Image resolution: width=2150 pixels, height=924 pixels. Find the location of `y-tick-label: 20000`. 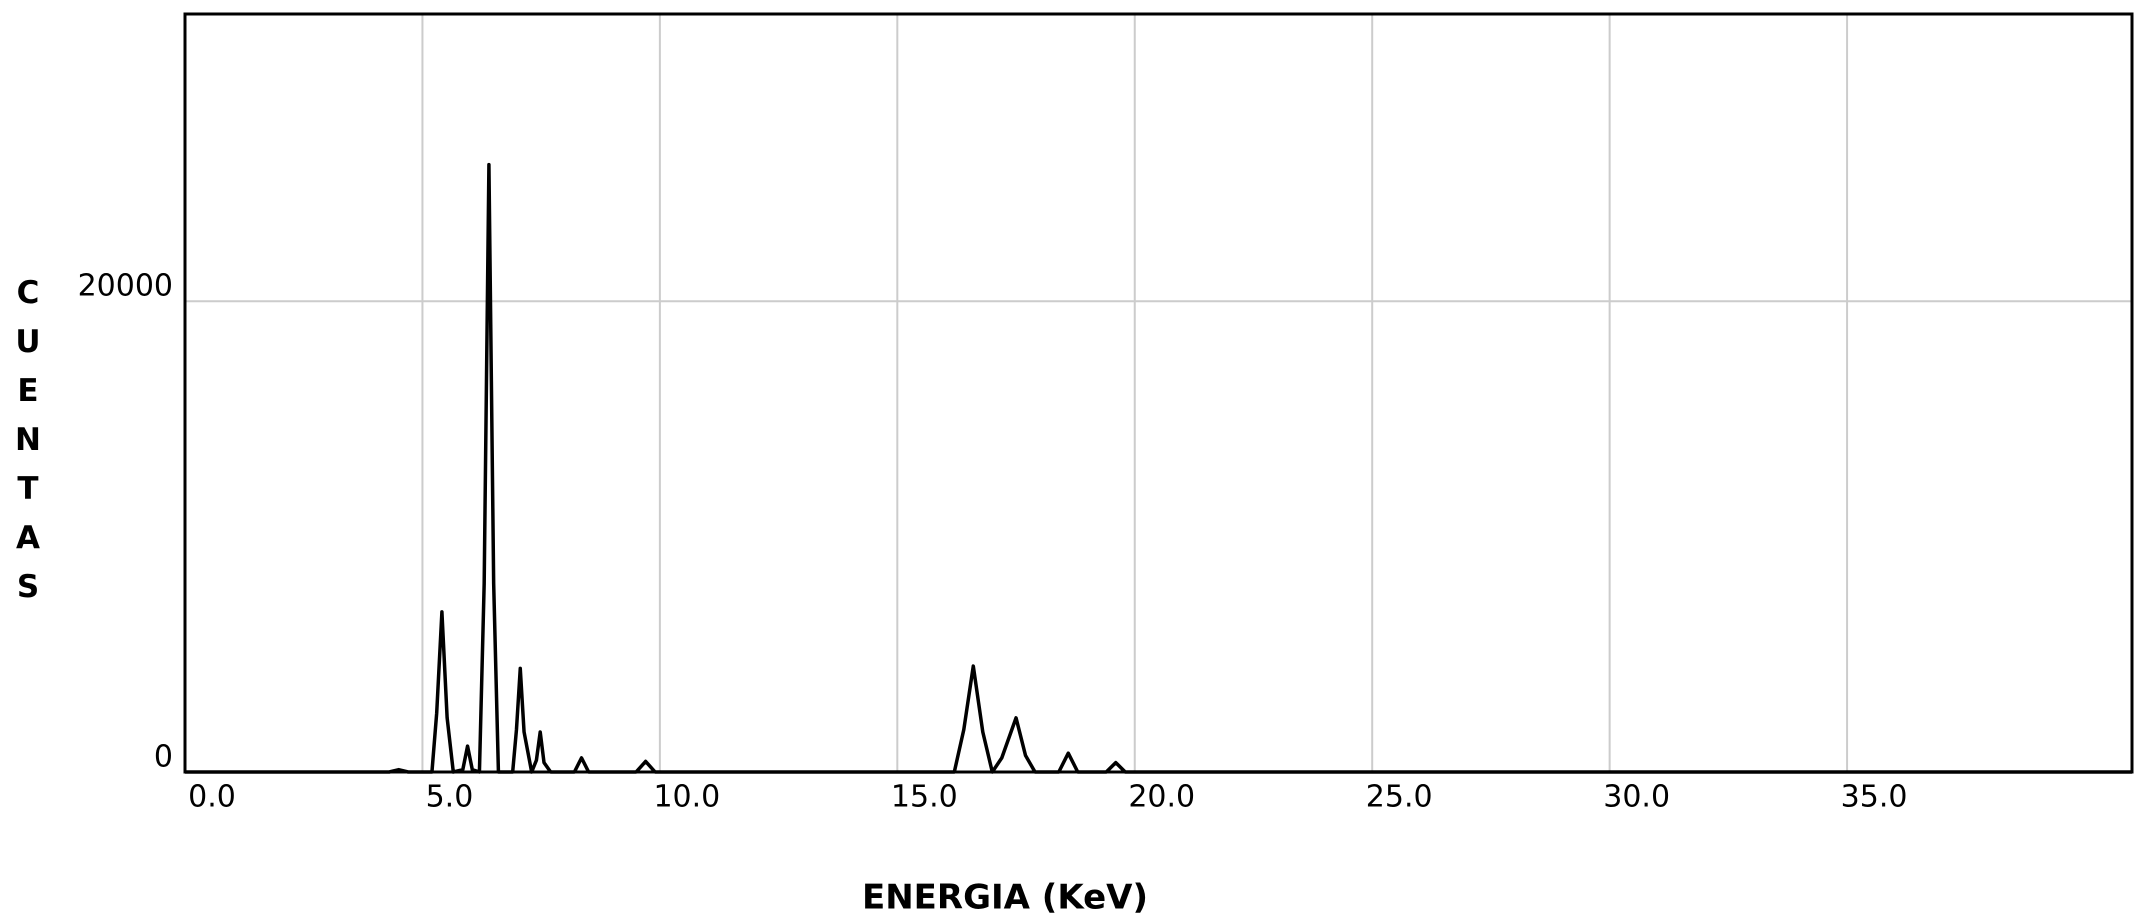

y-tick-label: 20000 is located at coordinates (125, 286).